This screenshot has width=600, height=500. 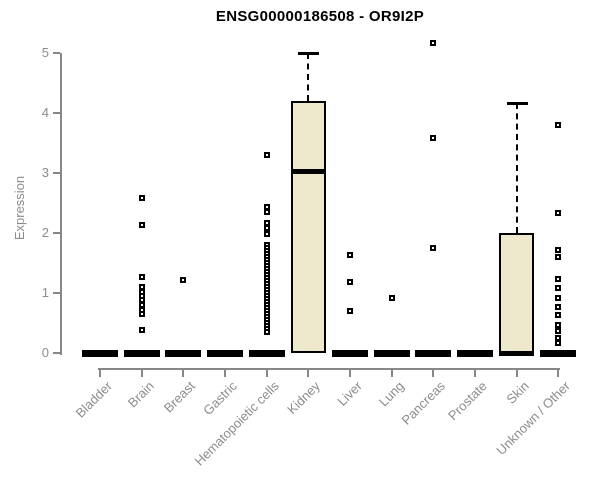 What do you see at coordinates (391, 353) in the screenshot?
I see `flat-box-lung` at bounding box center [391, 353].